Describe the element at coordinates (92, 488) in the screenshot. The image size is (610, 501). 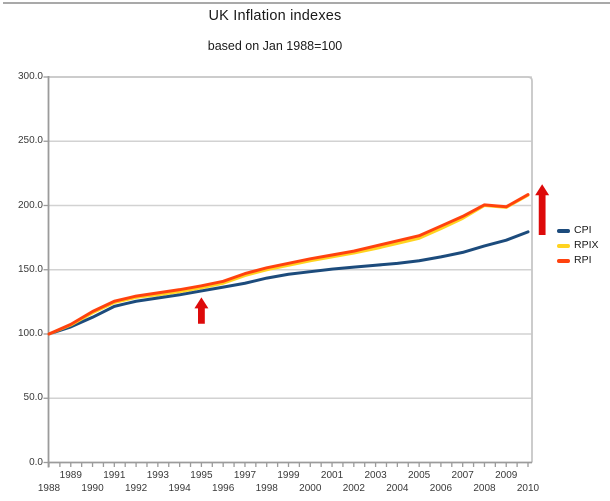
I see `x-tick-label: 1990` at that location.